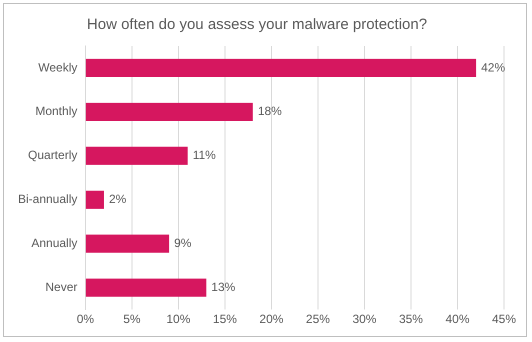 This screenshot has width=532, height=342. I want to click on x-tick-label: 30%, so click(364, 319).